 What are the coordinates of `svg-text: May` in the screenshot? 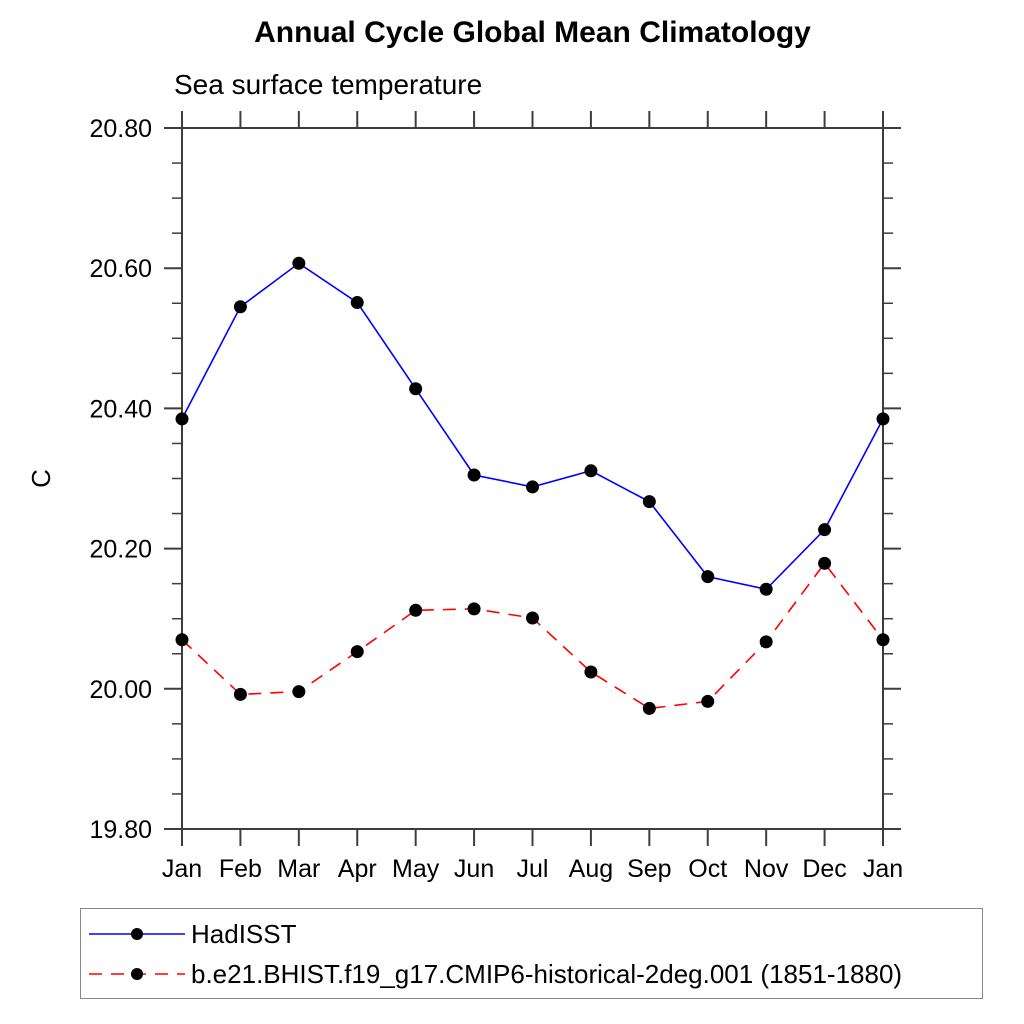 It's located at (416, 869).